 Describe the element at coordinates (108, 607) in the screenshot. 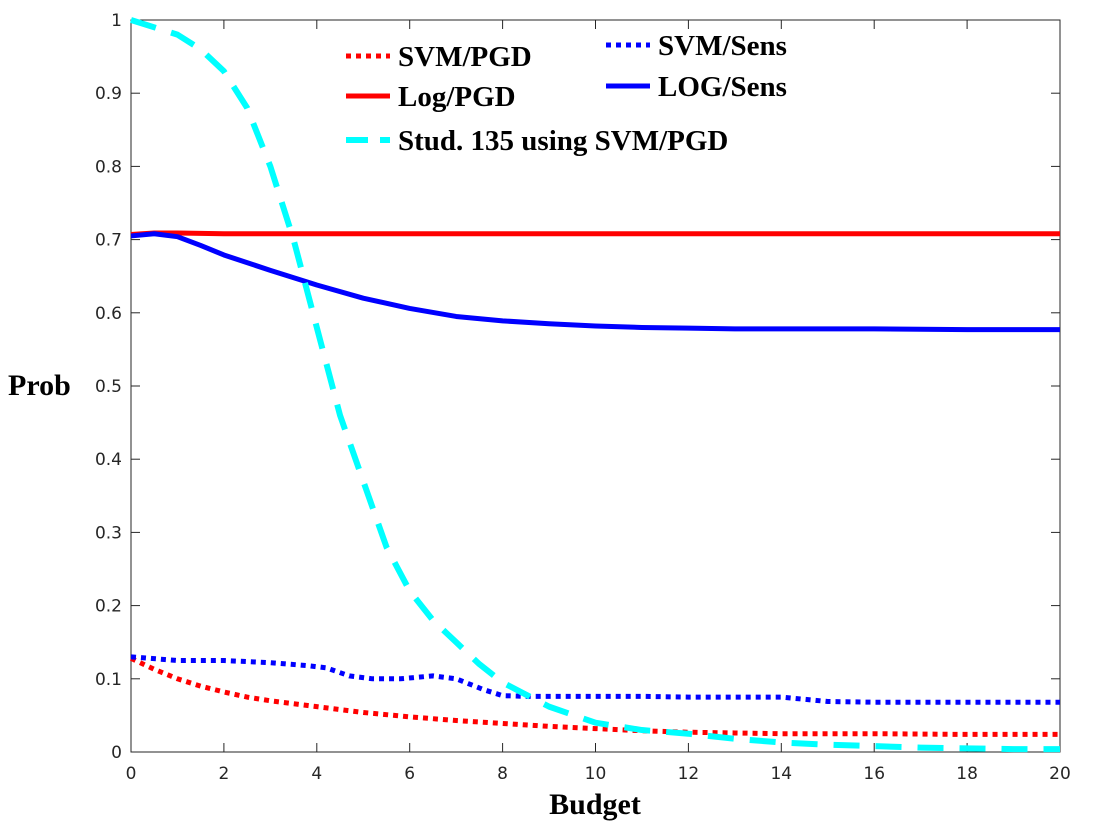

I see `y-tick-label: 0.2` at that location.